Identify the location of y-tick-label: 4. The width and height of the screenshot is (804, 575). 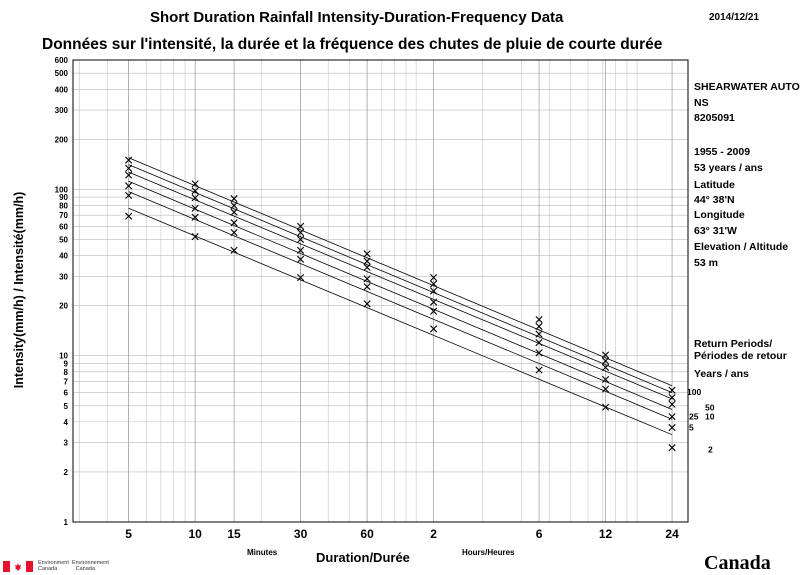
(66, 422).